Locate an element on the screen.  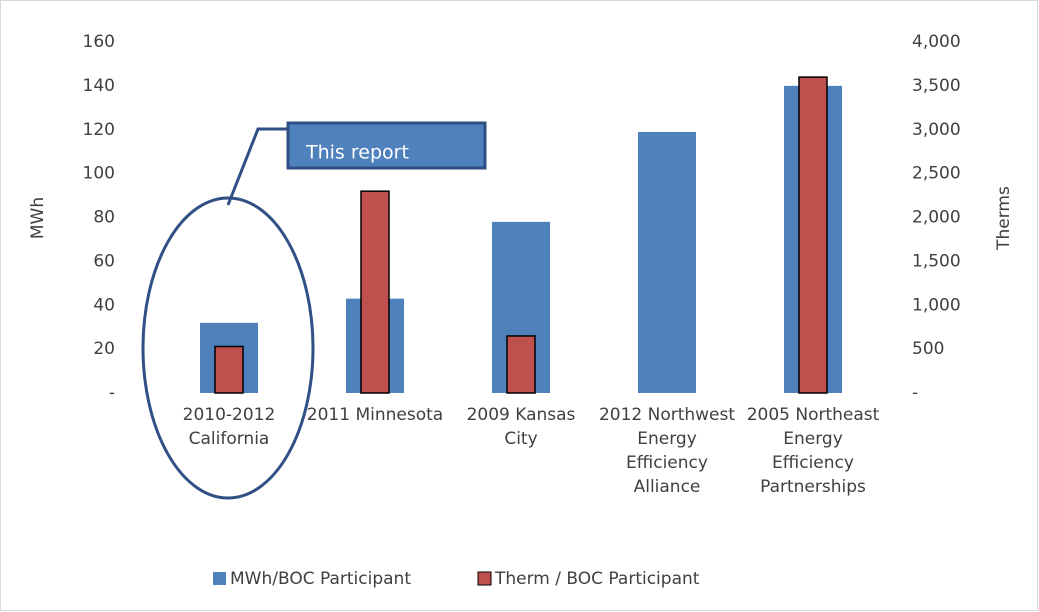
y2-tick-label: - is located at coordinates (915, 393).